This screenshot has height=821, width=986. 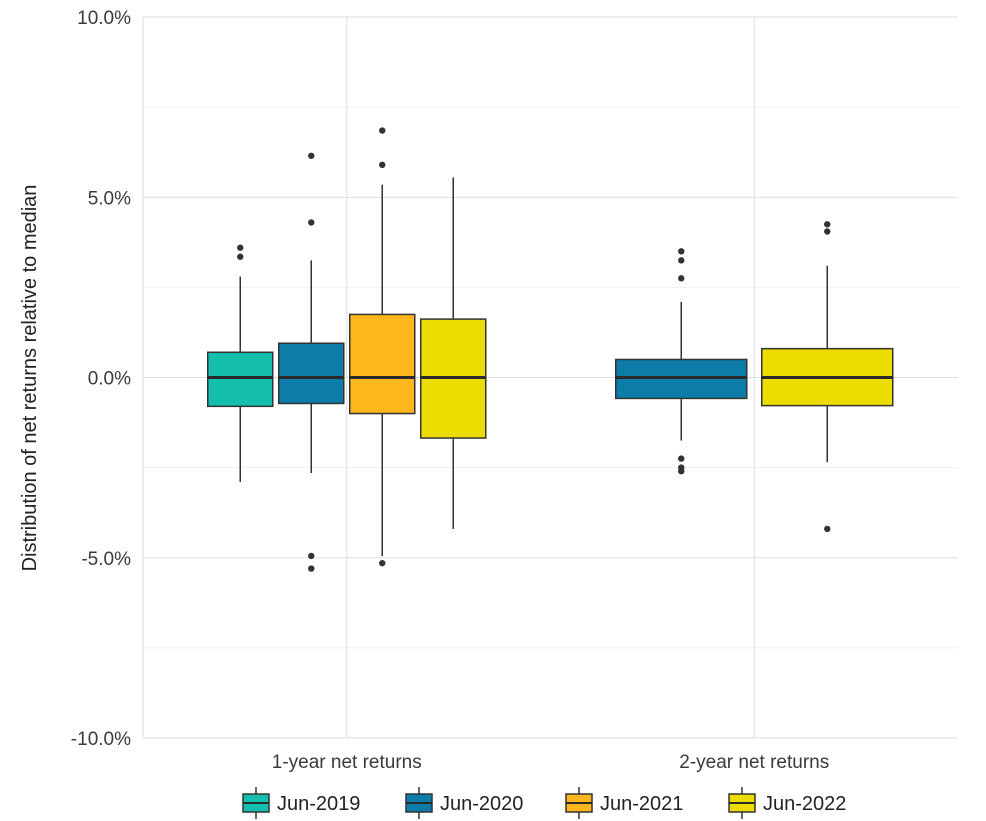 I want to click on y-axis-tick-labels: 10.0% 5.0% 0.0% -5.0% -10.0%, so click(x=101, y=379).